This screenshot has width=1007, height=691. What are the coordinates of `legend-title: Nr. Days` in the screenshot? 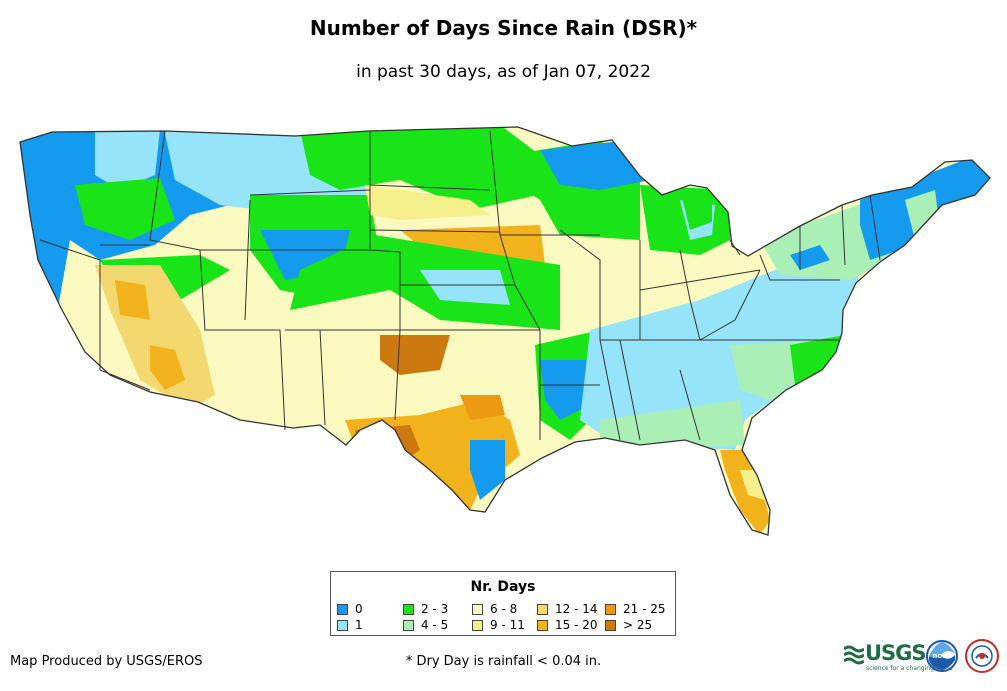 It's located at (503, 587).